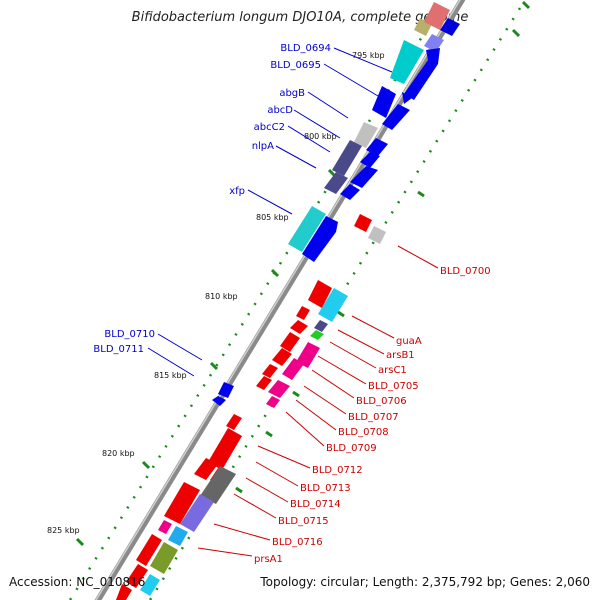 The image size is (600, 600). Describe the element at coordinates (268, 559) in the screenshot. I see `gene-label-prsa1: prsA1` at that location.